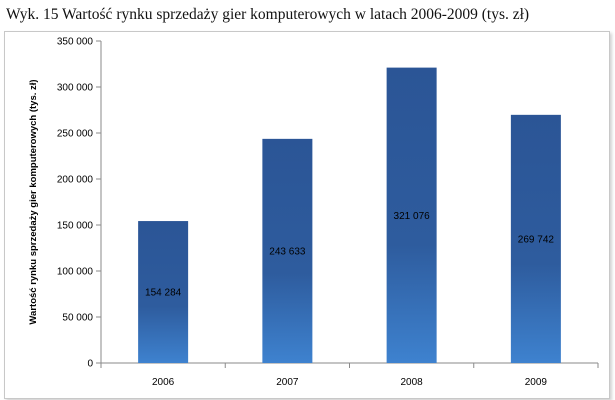 This screenshot has height=400, width=615. What do you see at coordinates (163, 382) in the screenshot?
I see `x-tick-label-2006: 2006` at bounding box center [163, 382].